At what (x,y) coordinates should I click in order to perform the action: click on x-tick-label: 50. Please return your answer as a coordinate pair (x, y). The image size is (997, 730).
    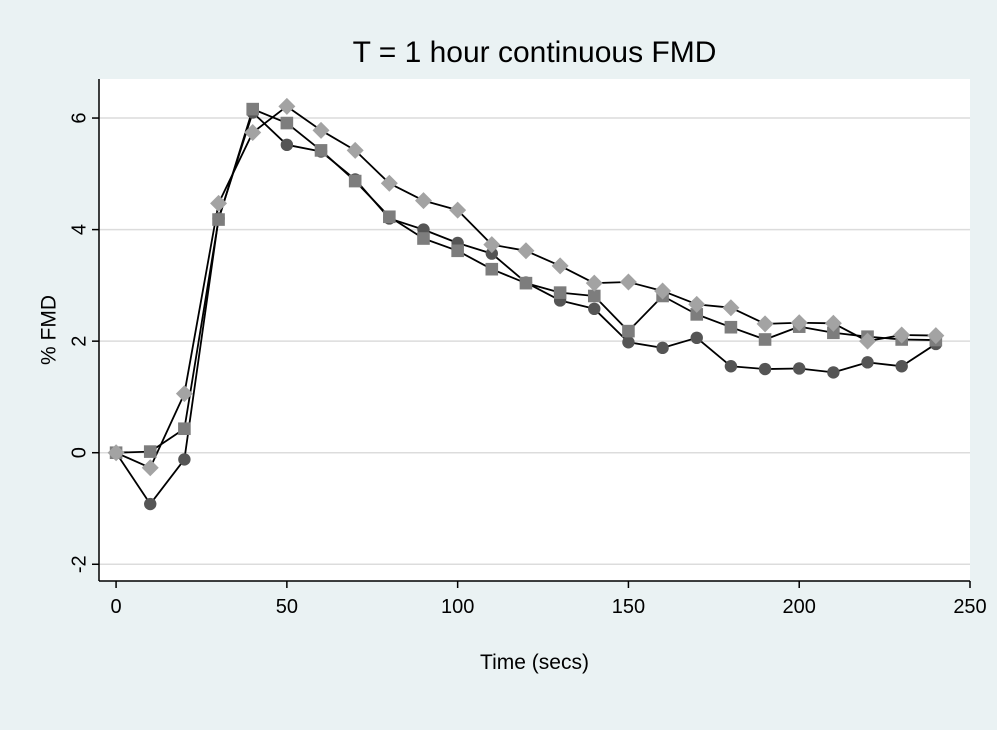
    Looking at the image, I should click on (287, 607).